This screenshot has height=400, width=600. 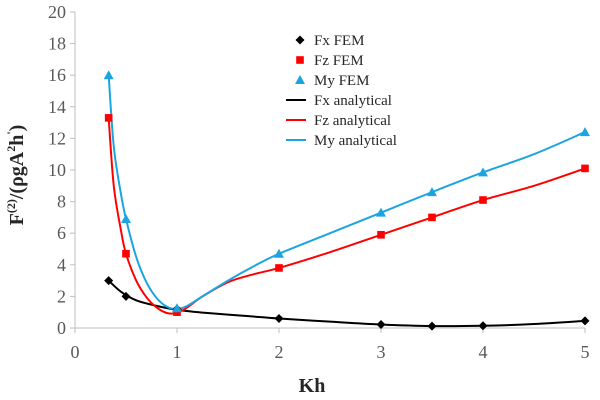 What do you see at coordinates (339, 41) in the screenshot?
I see `legend-label: Fx FEM` at bounding box center [339, 41].